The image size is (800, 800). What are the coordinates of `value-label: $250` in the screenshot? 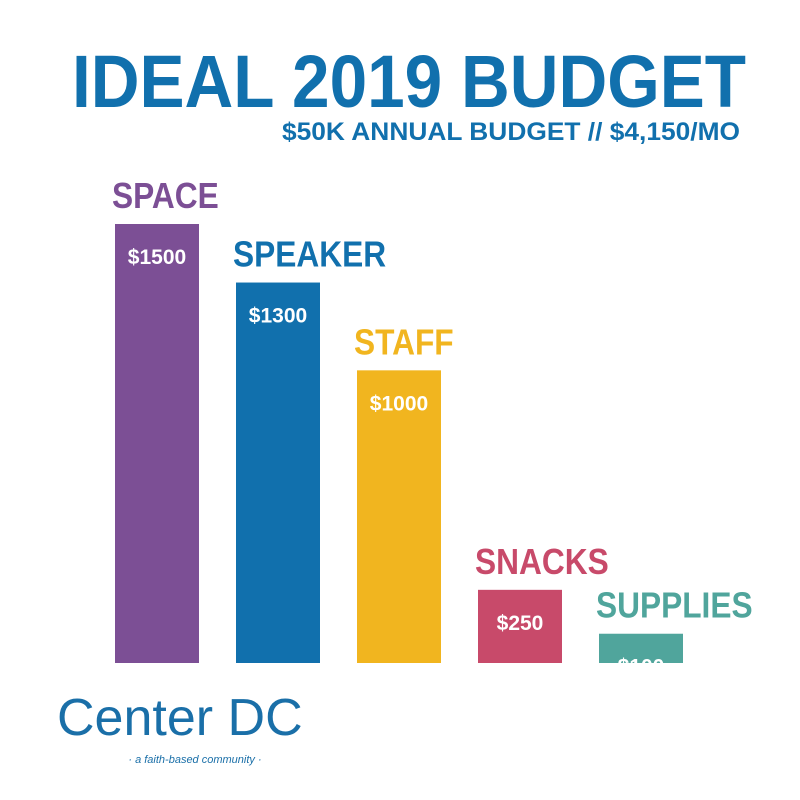 It's located at (520, 623).